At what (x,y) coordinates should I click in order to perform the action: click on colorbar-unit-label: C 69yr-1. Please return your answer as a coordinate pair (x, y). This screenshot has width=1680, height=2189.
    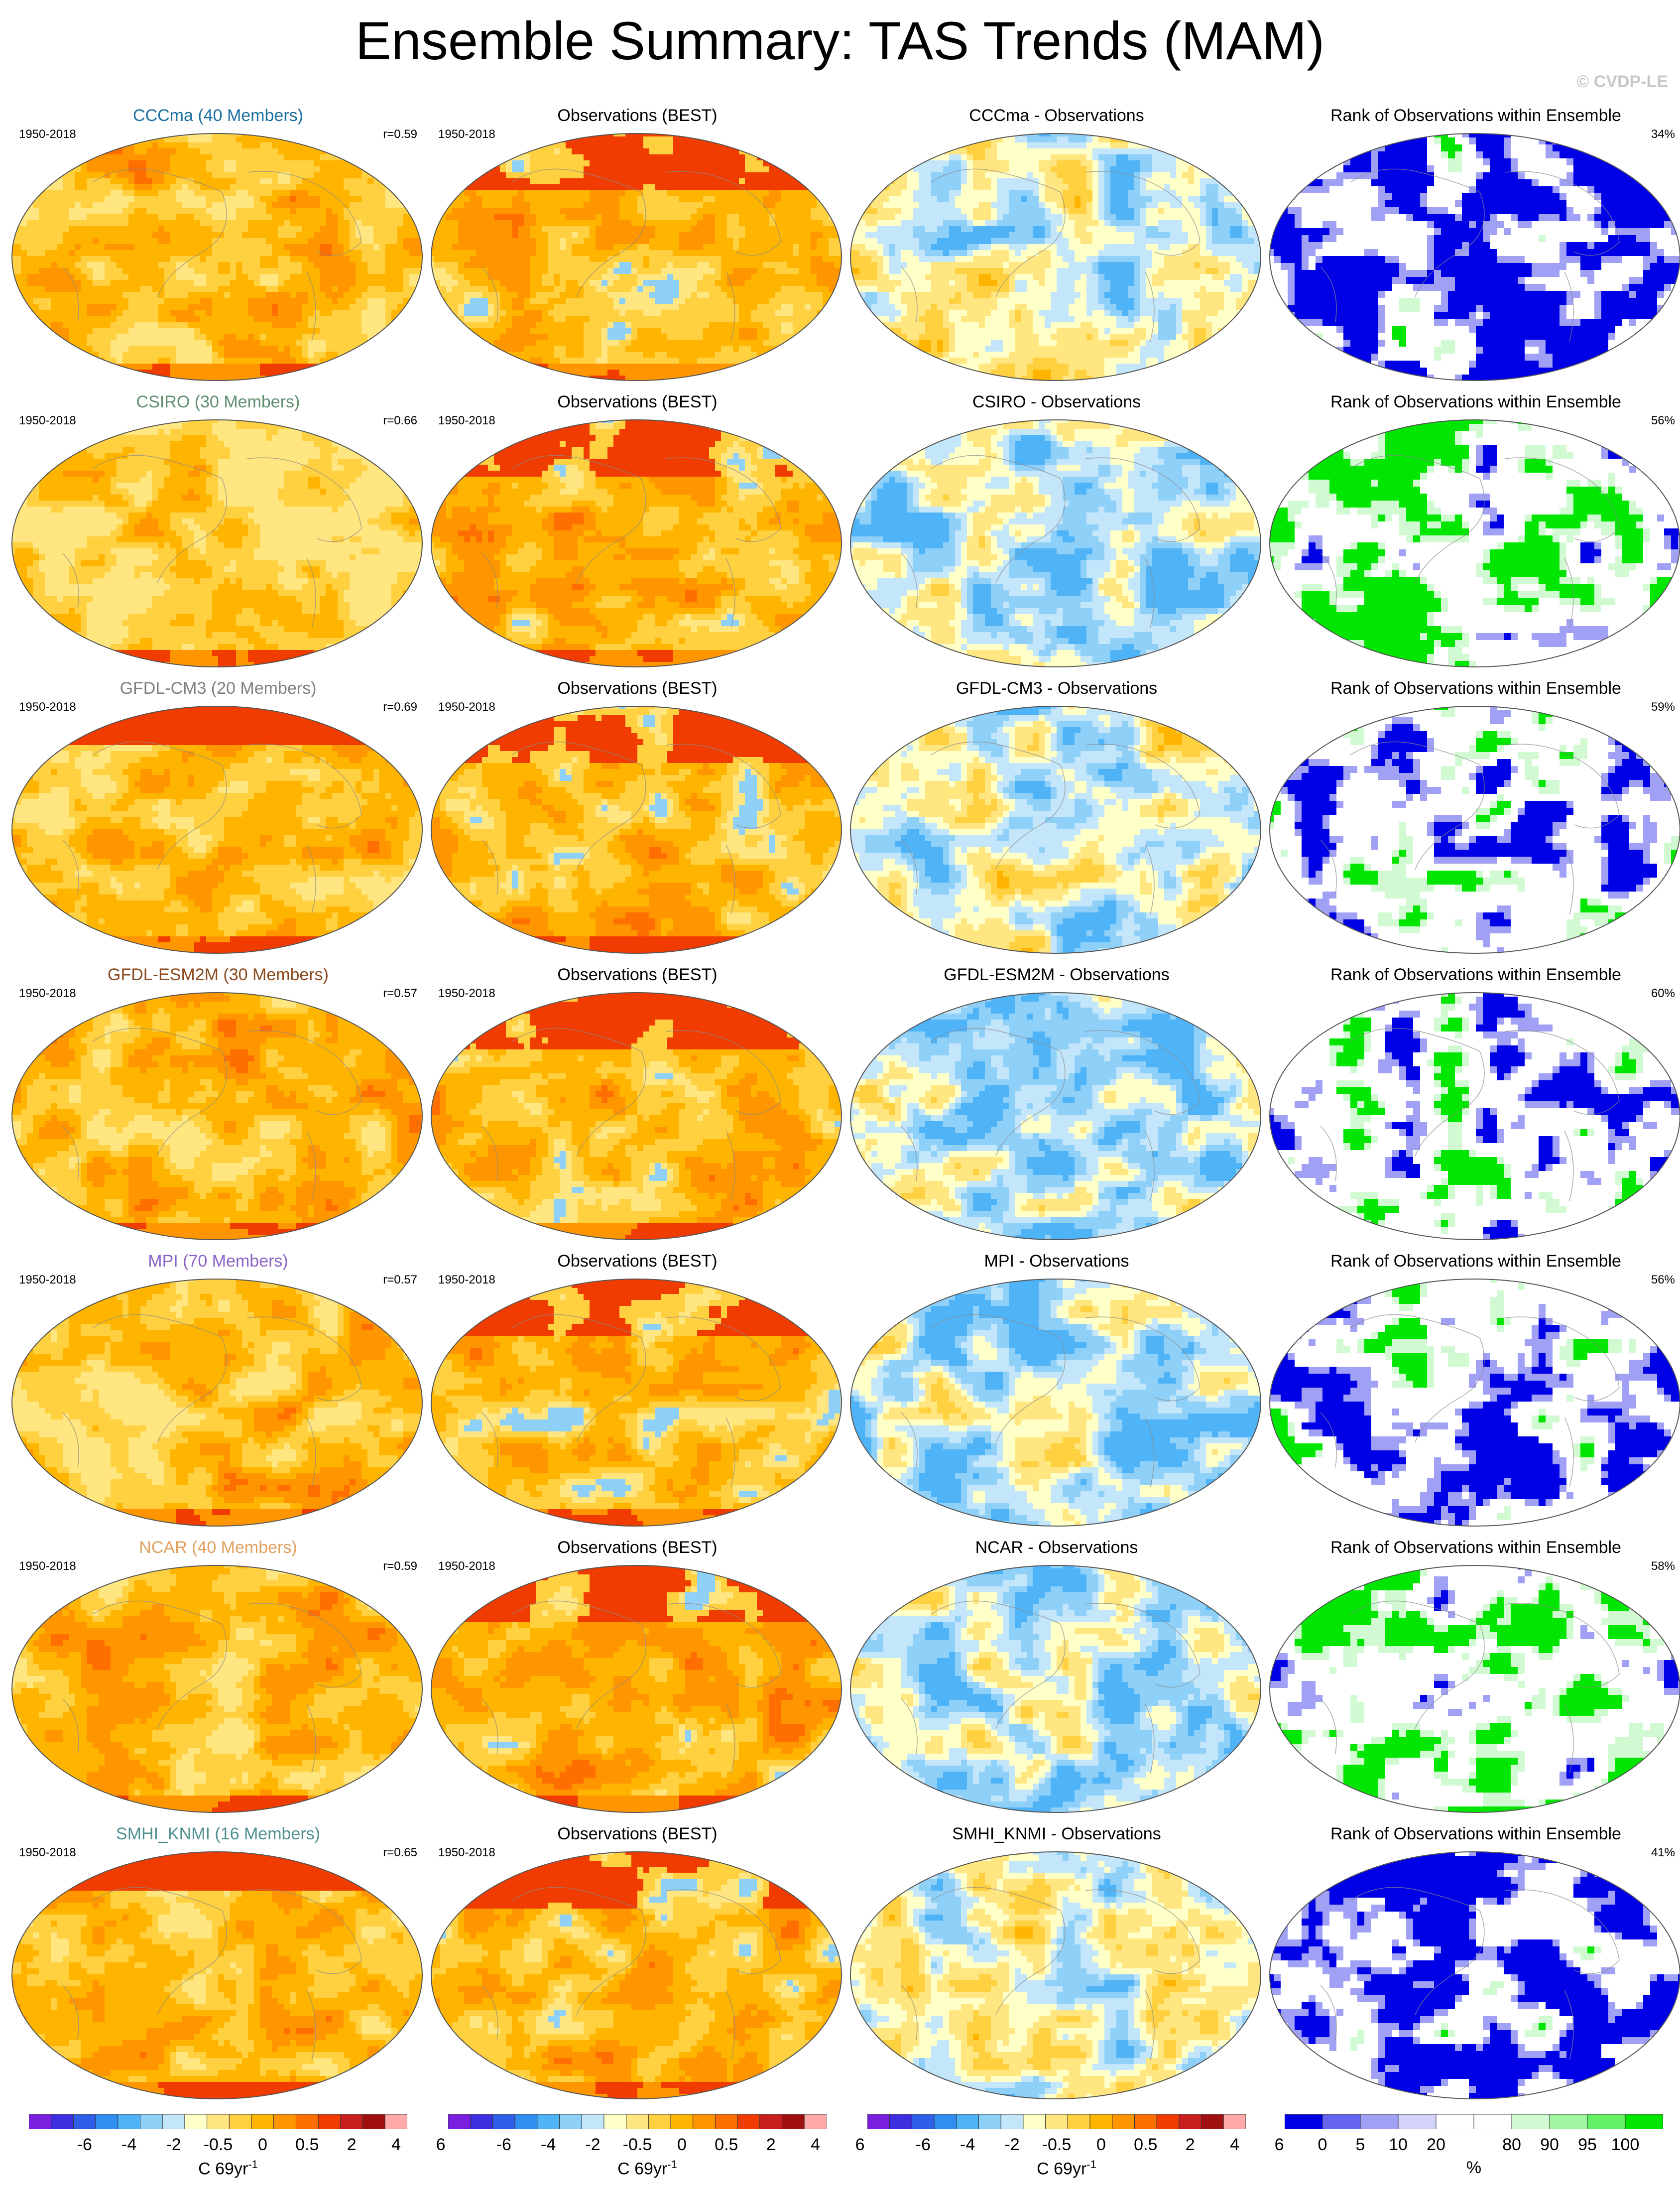
    Looking at the image, I should click on (647, 2169).